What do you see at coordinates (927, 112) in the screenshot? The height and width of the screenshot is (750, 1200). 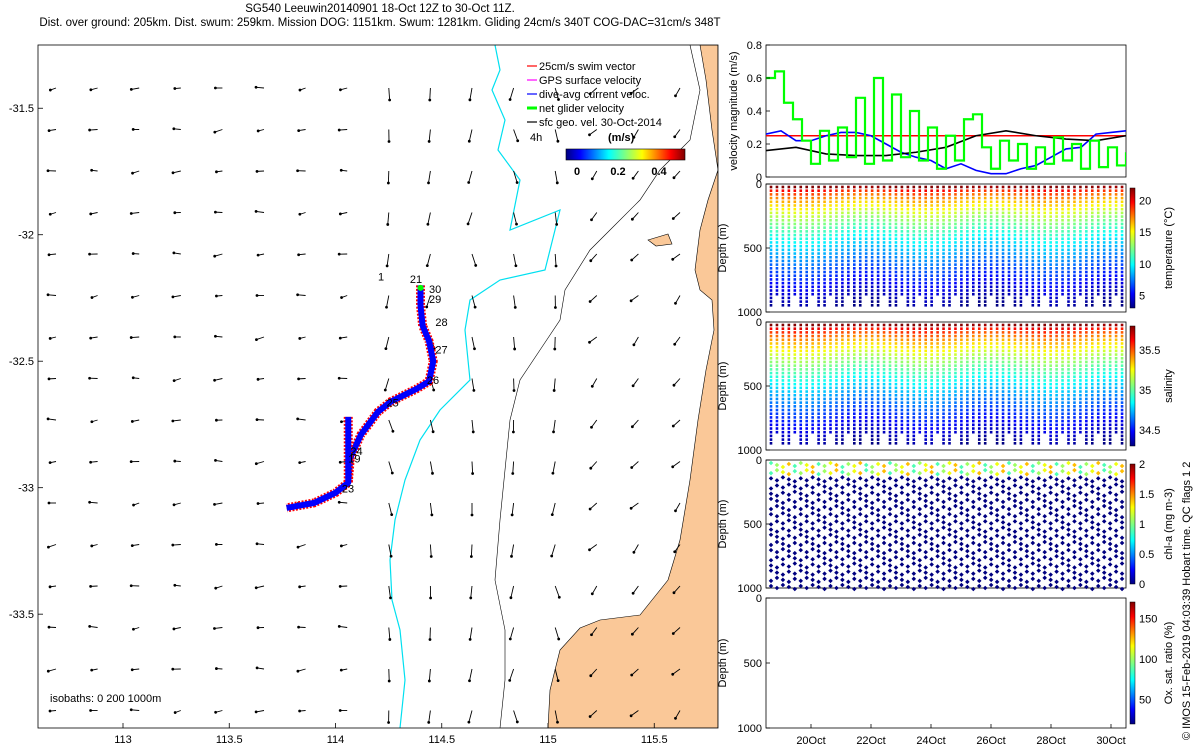 I see `velocity-panel: 00.20.40.60.8 velocity magnitude (m/s)` at bounding box center [927, 112].